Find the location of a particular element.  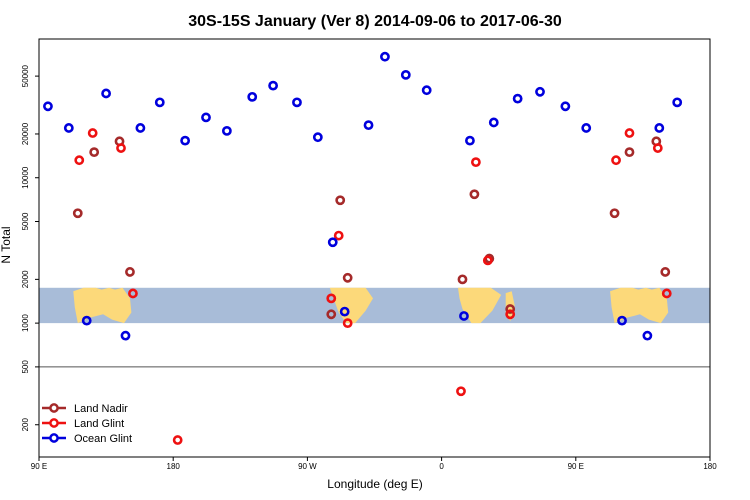

legend: Land Nadir Land Glint Ocean Glint is located at coordinates (87, 424).